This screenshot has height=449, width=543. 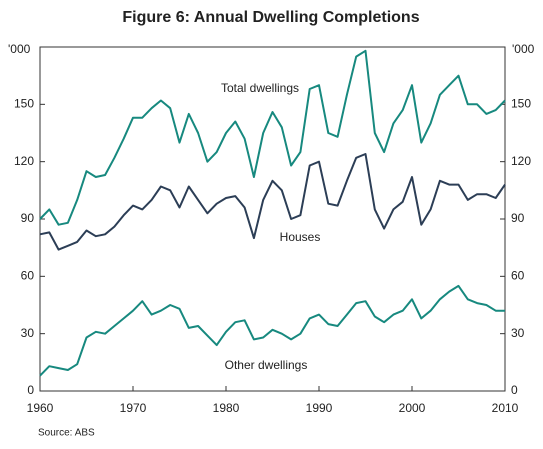 I want to click on x-tick-label: 2010, so click(x=505, y=408).